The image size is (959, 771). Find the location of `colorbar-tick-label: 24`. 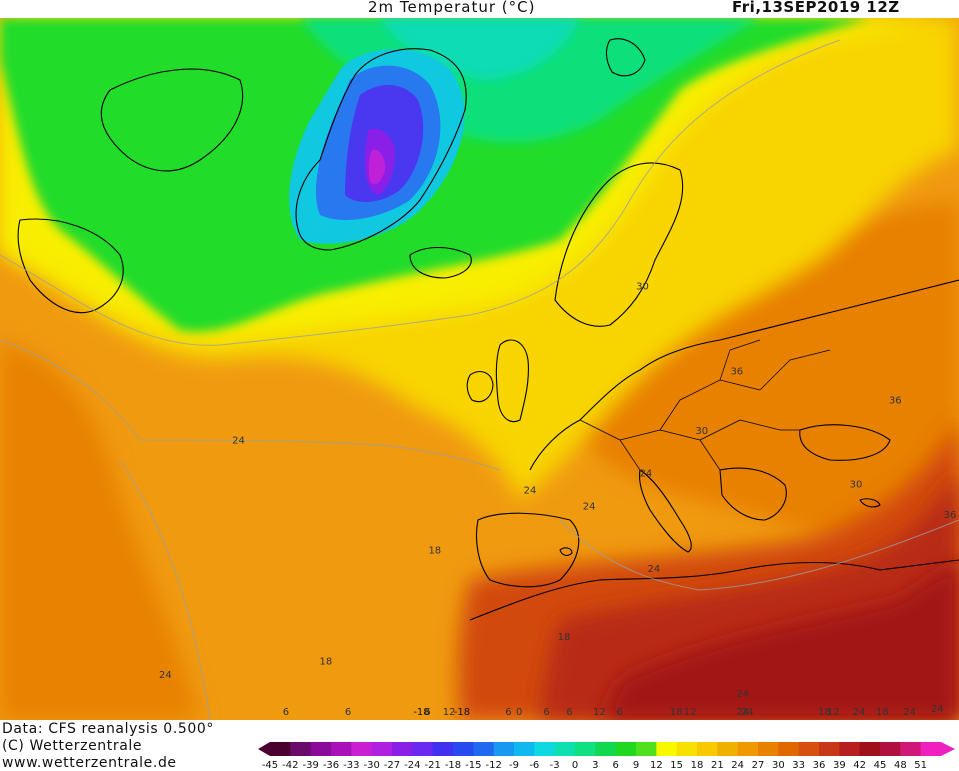

colorbar-tick-label: 24 is located at coordinates (737, 765).